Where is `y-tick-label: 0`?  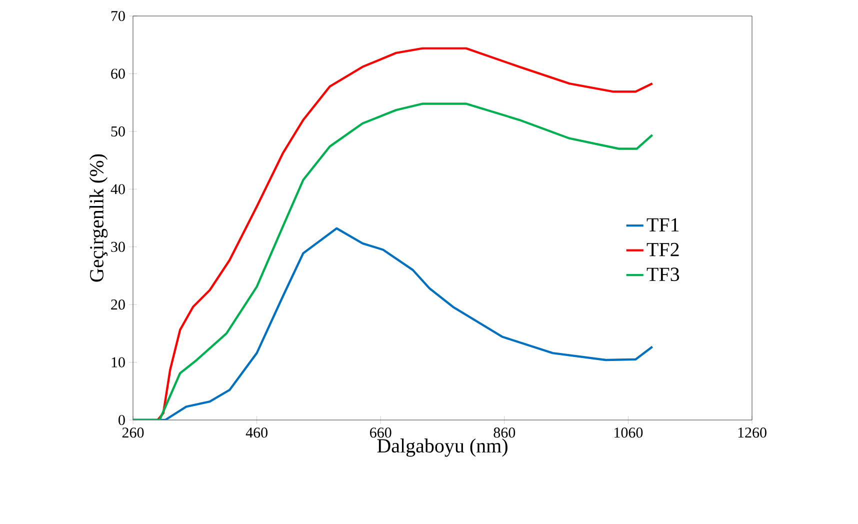 y-tick-label: 0 is located at coordinates (121, 420).